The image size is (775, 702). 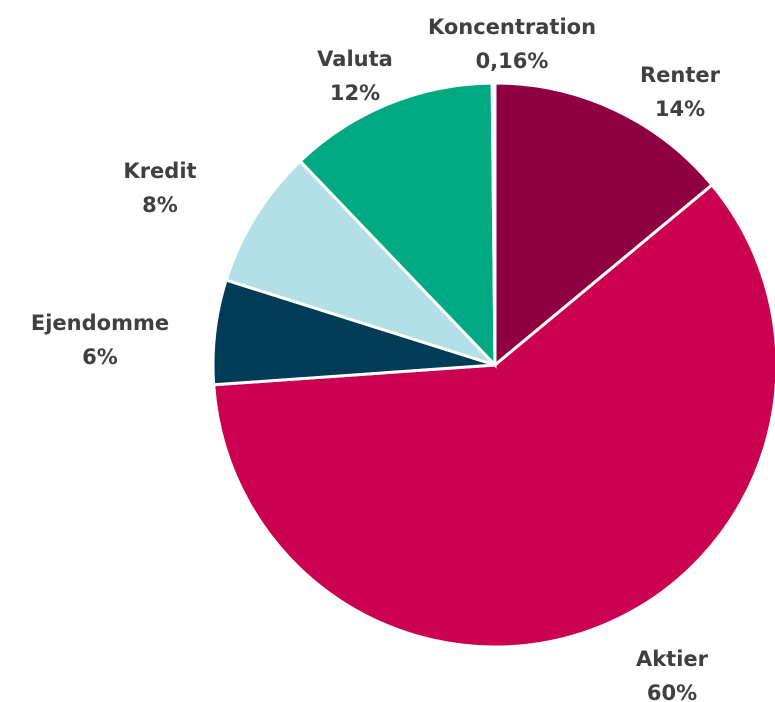 I want to click on slice-label: Aktier, so click(x=672, y=659).